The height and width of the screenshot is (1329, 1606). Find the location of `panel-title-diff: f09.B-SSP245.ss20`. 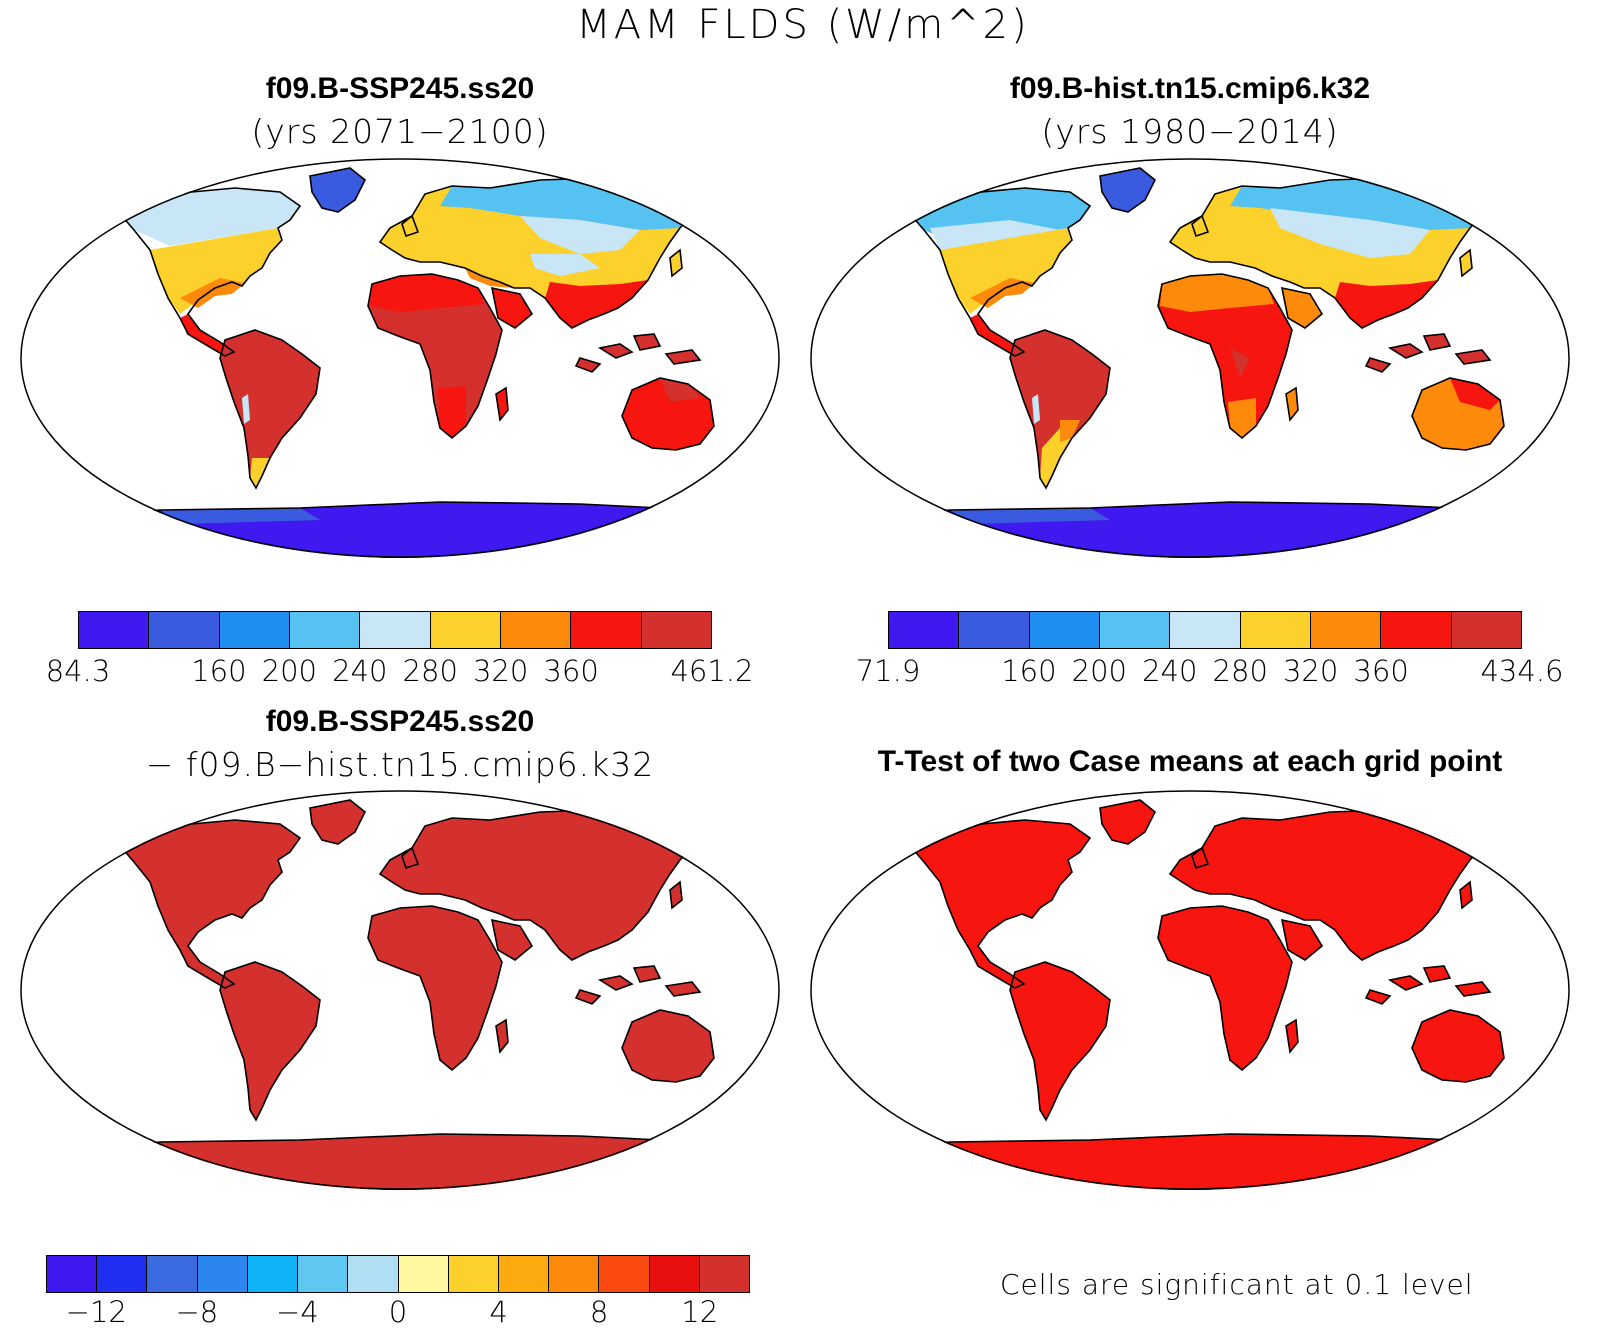

panel-title-diff: f09.B-SSP245.ss20 is located at coordinates (400, 721).